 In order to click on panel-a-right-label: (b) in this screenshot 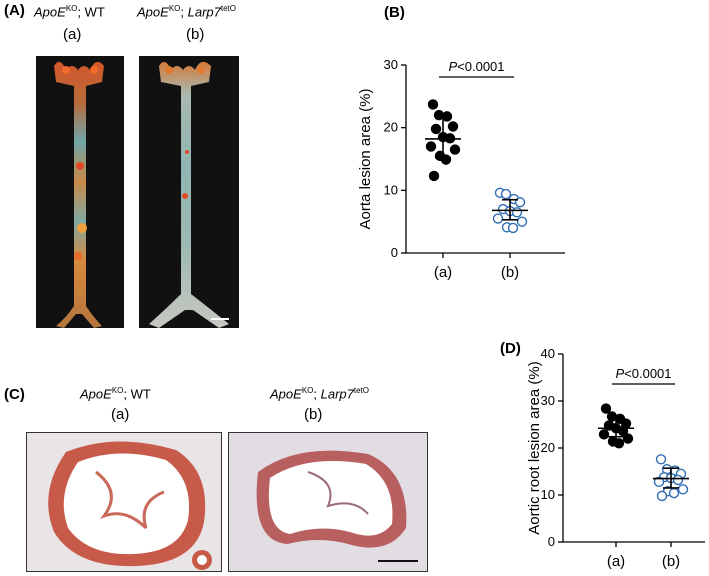, I will do `click(195, 34)`.